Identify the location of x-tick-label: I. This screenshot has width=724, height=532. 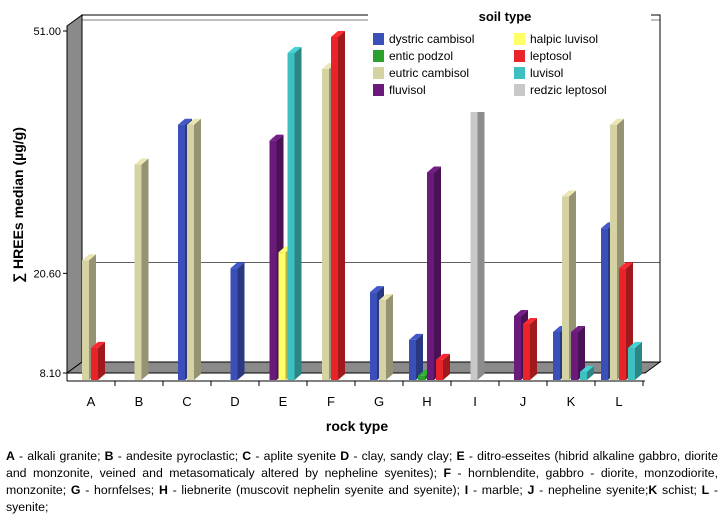
(475, 401).